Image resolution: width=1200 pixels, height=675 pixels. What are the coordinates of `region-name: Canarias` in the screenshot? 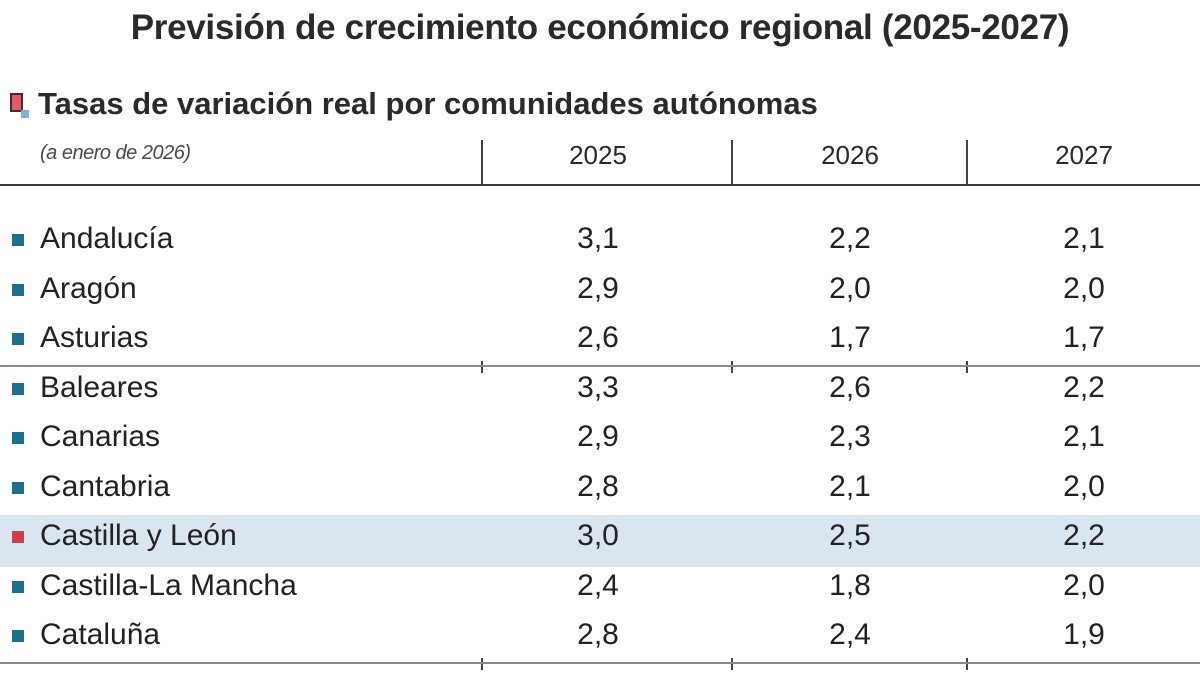 It's located at (100, 436).